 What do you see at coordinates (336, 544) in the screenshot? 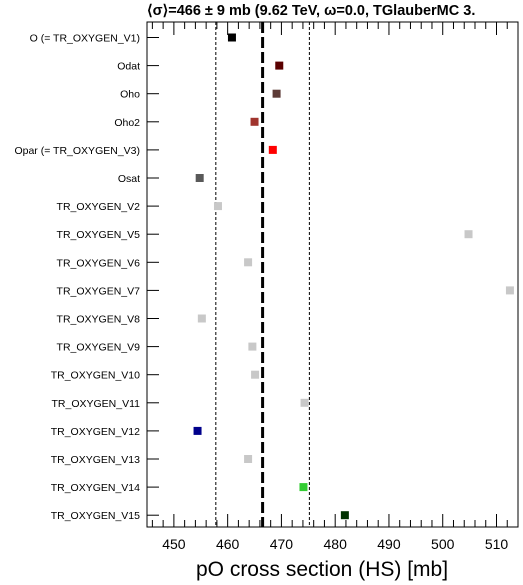
I see `x-tick-label: 480` at bounding box center [336, 544].